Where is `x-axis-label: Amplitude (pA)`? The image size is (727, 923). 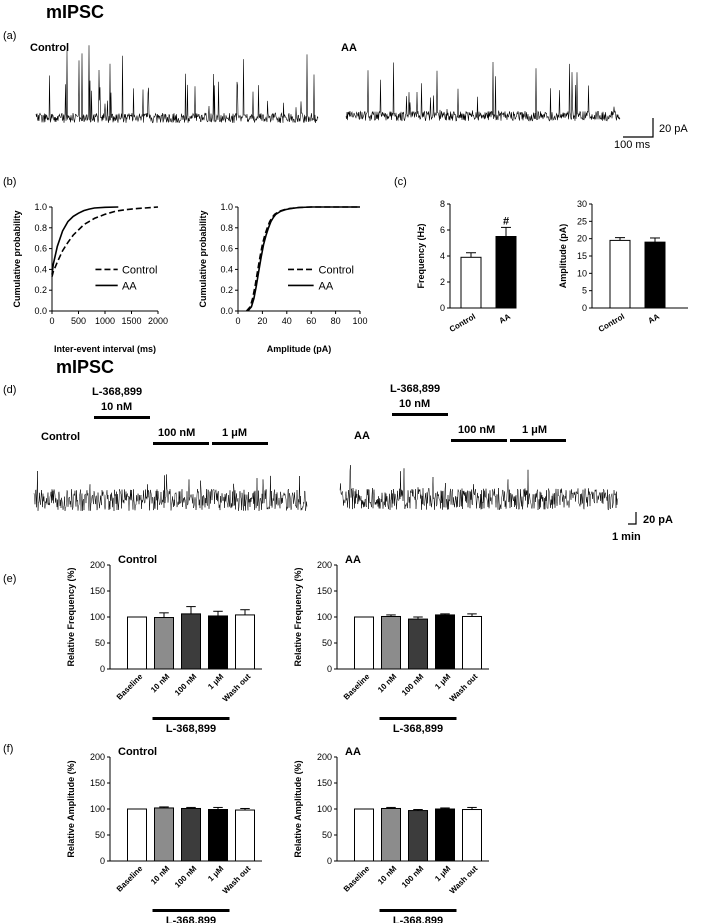 x-axis-label: Amplitude (pA) is located at coordinates (299, 349).